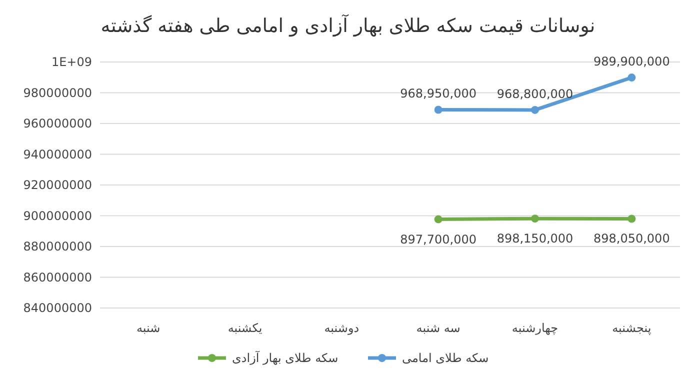 The image size is (696, 388). Describe the element at coordinates (285, 357) in the screenshot. I see `legend-label: سکه طلای بهار آزادی` at that location.